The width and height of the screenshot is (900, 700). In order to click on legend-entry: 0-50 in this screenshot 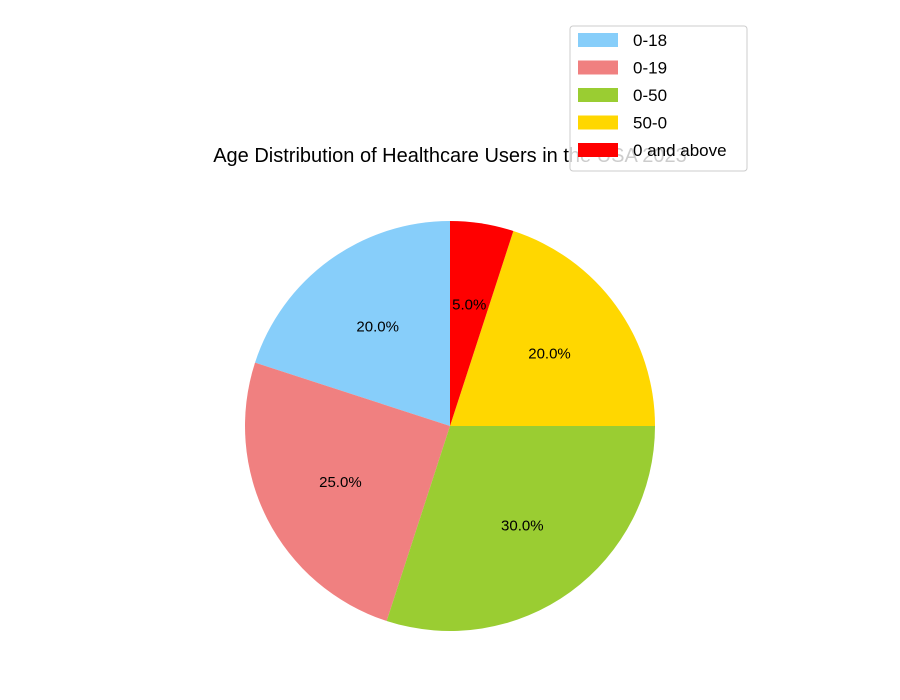, I will do `click(622, 95)`.